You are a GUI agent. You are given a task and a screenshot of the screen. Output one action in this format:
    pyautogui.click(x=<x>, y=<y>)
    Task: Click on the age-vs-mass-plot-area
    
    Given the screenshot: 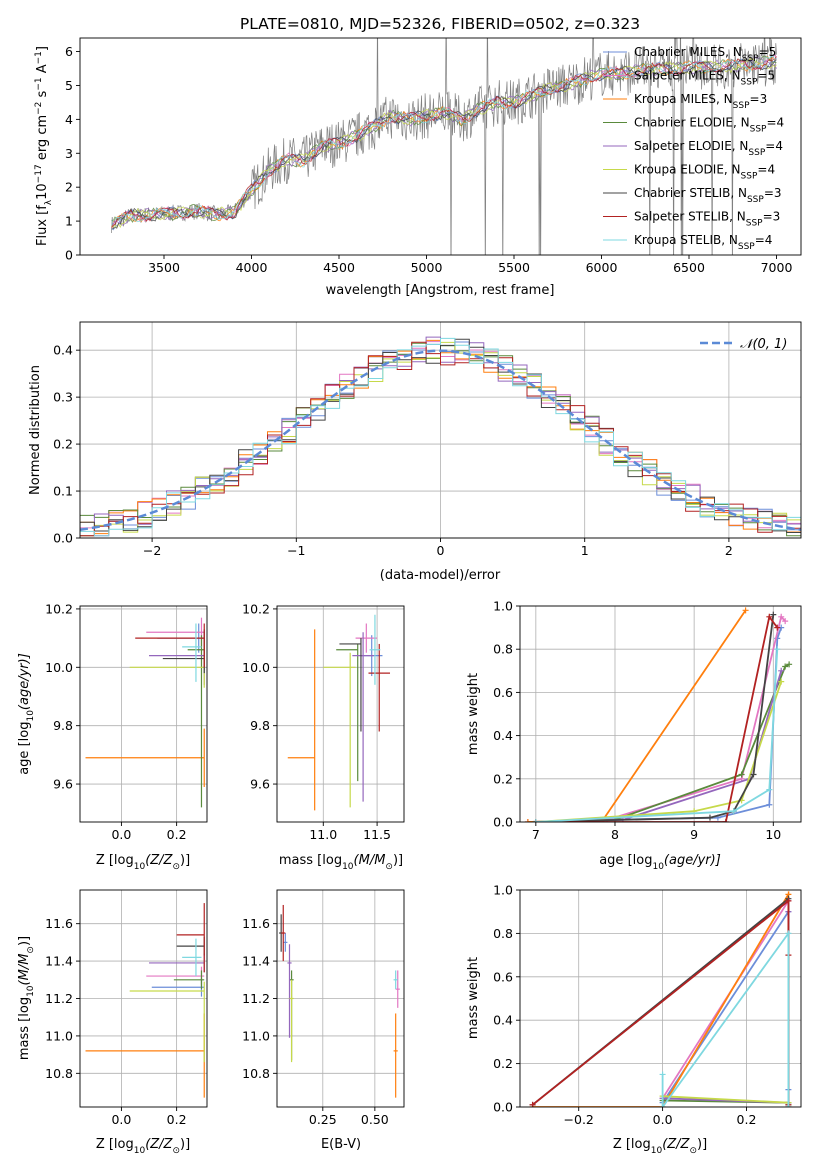 What is the action you would take?
    pyautogui.click(x=339, y=712)
    